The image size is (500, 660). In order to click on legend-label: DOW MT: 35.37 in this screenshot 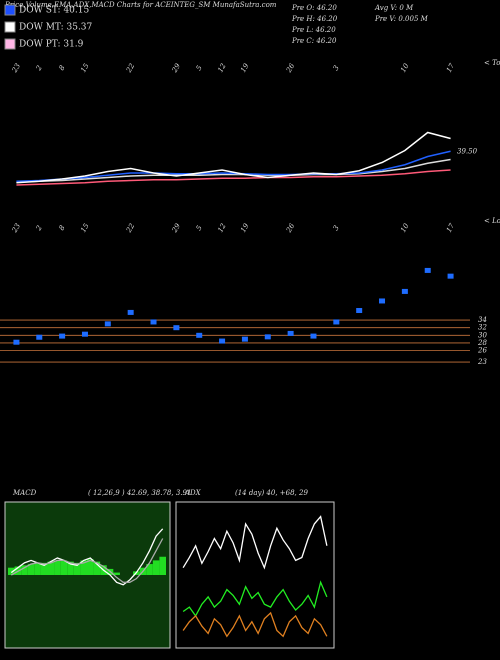, I will do `click(56, 28)`.